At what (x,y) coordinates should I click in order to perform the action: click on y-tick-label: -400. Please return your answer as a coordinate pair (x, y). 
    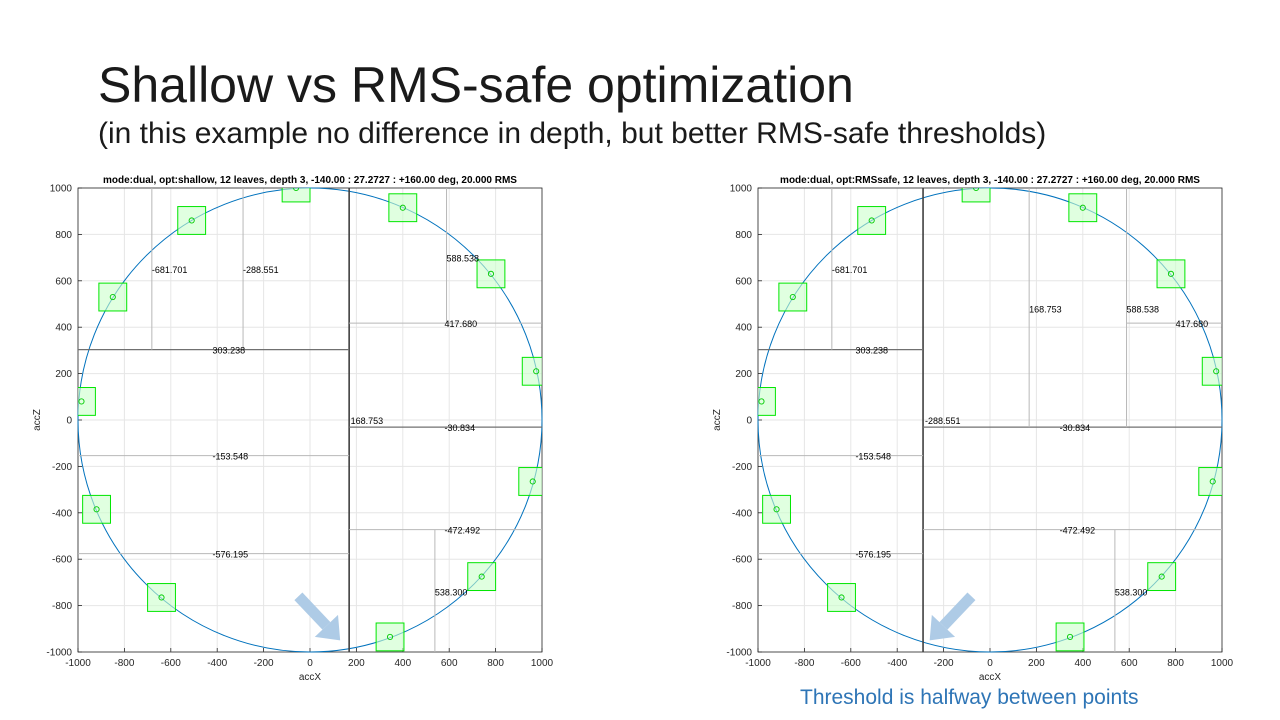
    Looking at the image, I should click on (62, 513).